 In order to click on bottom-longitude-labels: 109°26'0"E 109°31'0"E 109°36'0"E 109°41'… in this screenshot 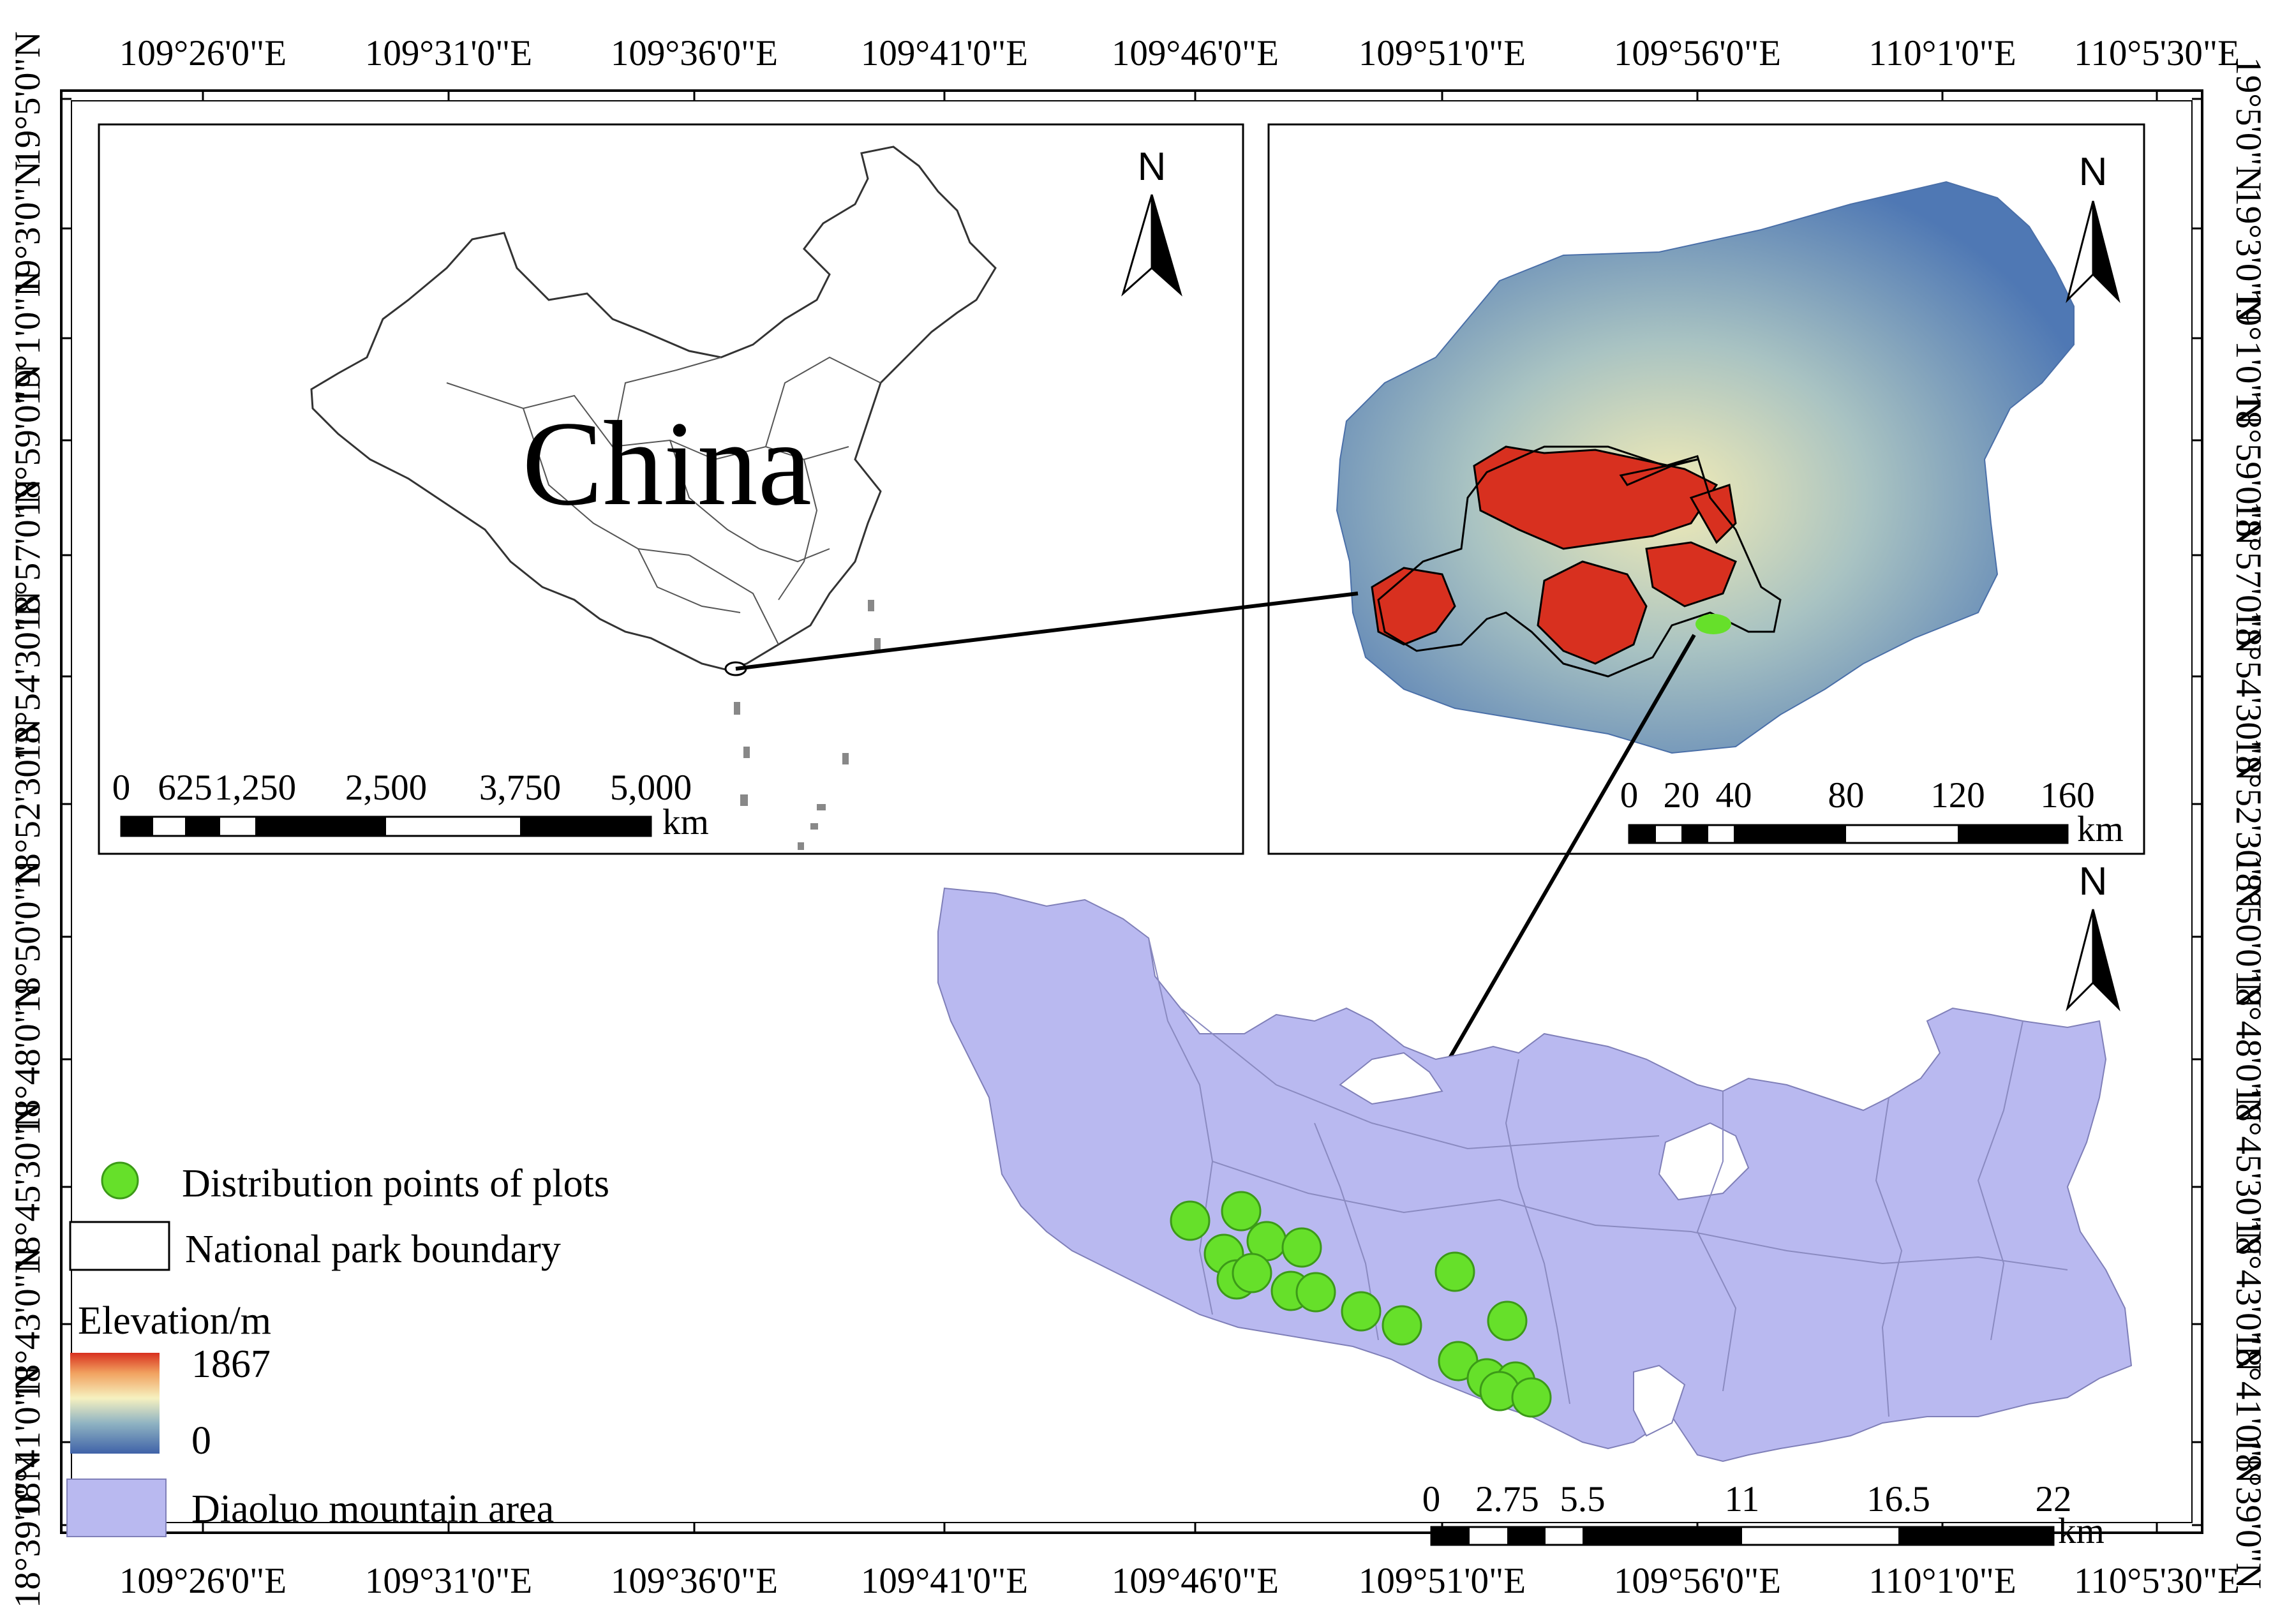, I will do `click(1179, 1581)`.